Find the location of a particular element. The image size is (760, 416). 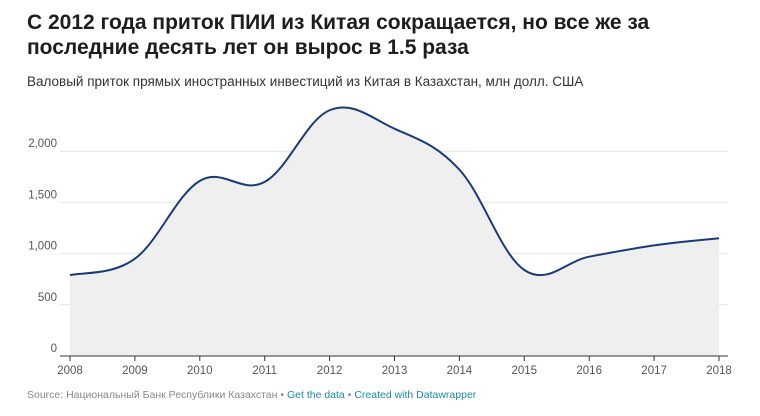

x-tick-label: 2016 is located at coordinates (589, 371).